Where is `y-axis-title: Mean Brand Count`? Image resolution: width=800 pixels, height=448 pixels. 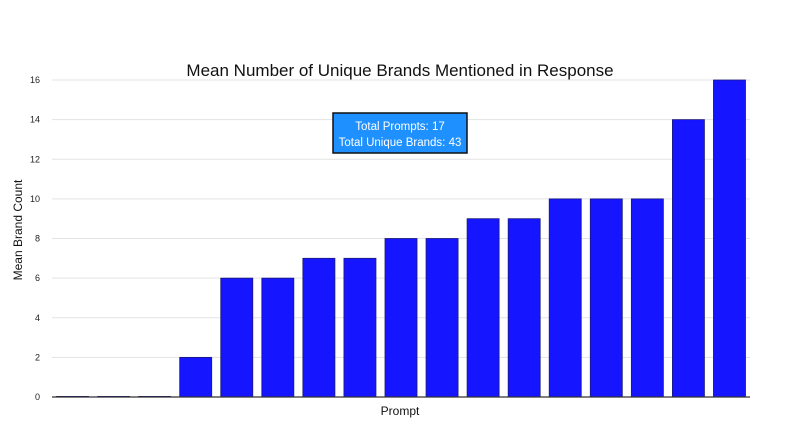
y-axis-title: Mean Brand Count is located at coordinates (18, 229).